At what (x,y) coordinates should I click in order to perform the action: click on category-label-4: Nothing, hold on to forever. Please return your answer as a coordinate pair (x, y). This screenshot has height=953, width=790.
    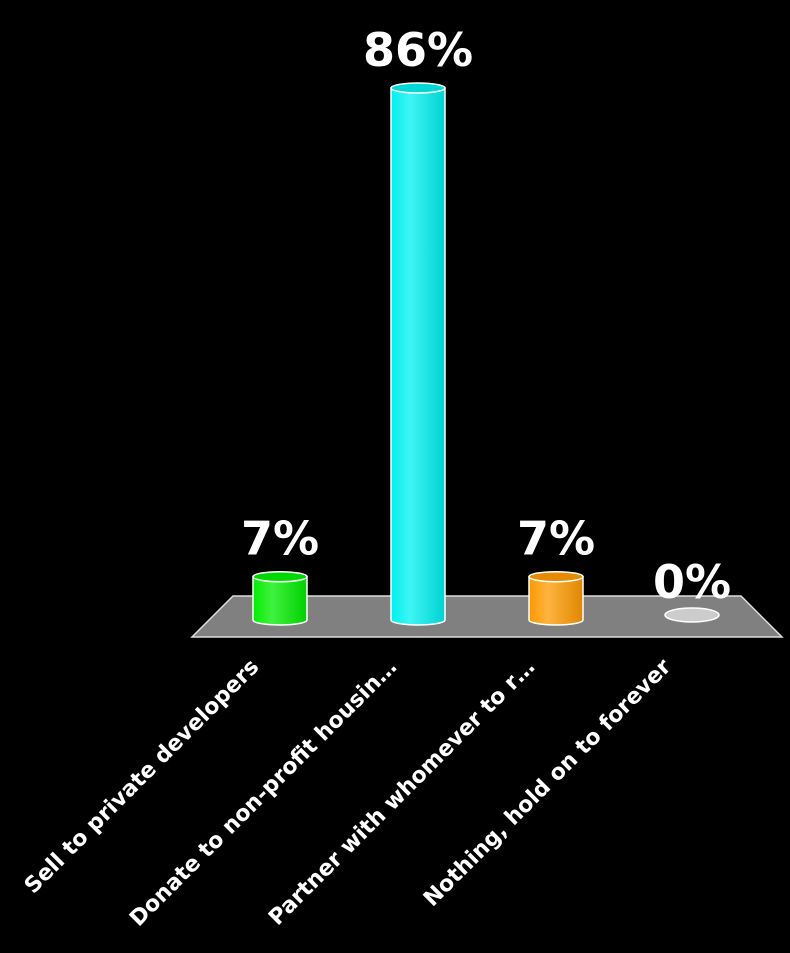
    Looking at the image, I should click on (547, 782).